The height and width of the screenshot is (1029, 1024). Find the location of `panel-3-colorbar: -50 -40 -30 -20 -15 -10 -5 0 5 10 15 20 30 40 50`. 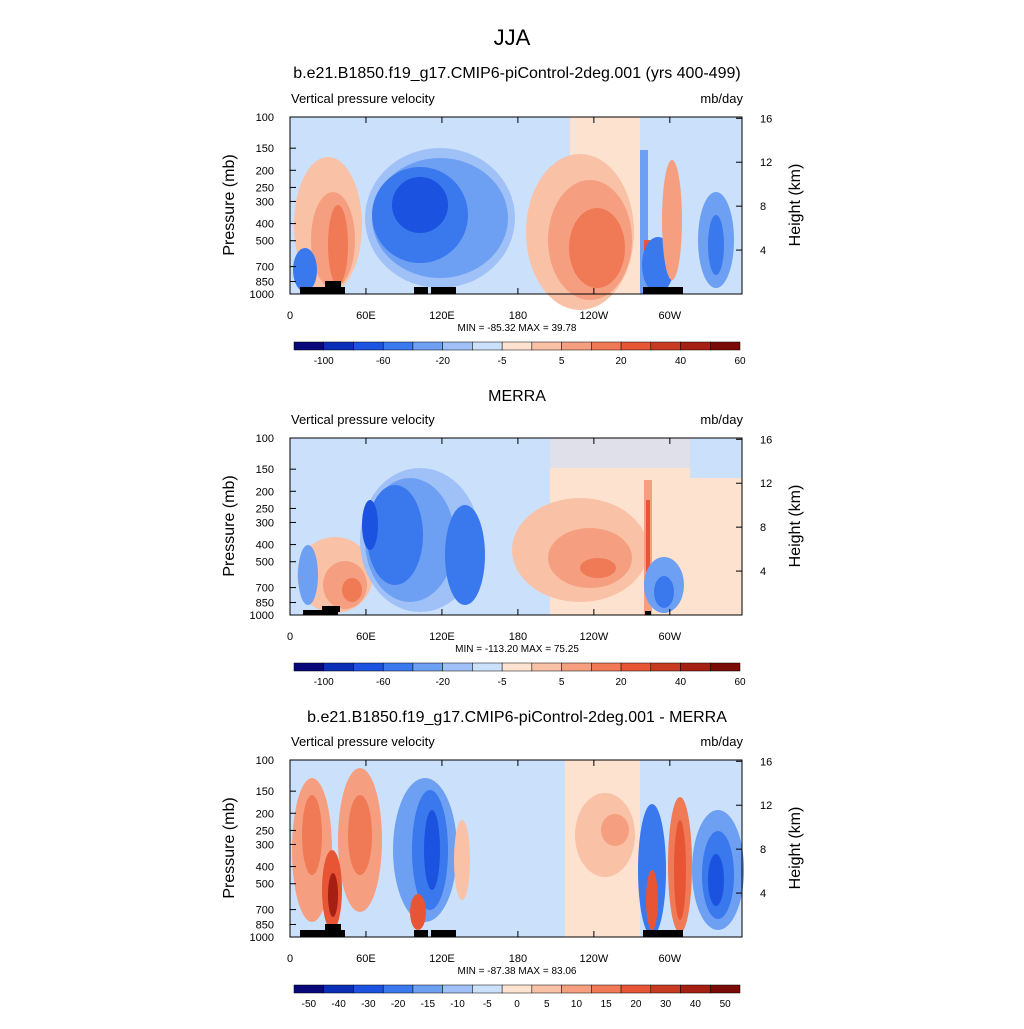

panel-3-colorbar: -50 -40 -30 -20 -15 -10 -5 0 5 10 15 20 30 40 50 is located at coordinates (517, 997).